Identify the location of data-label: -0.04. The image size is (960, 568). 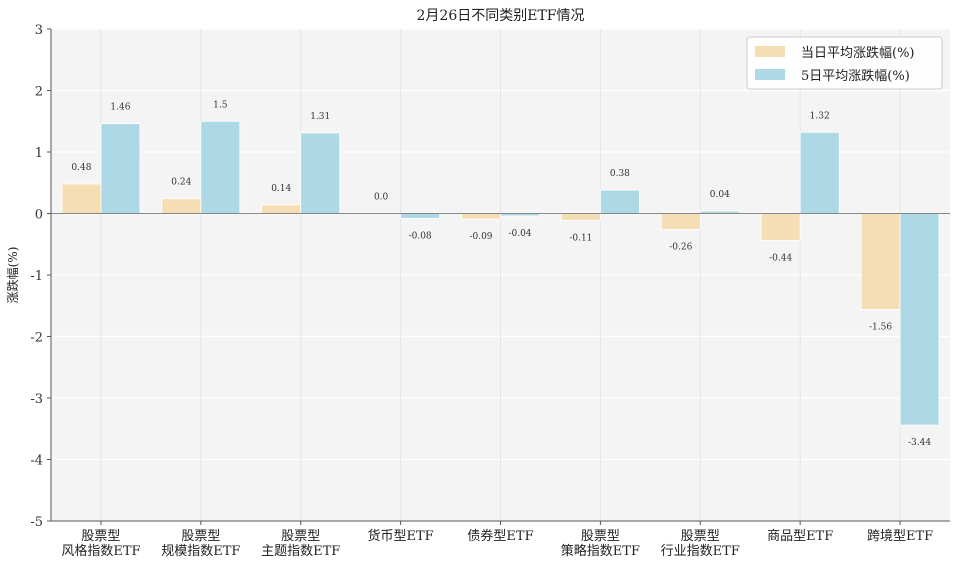
(519, 234).